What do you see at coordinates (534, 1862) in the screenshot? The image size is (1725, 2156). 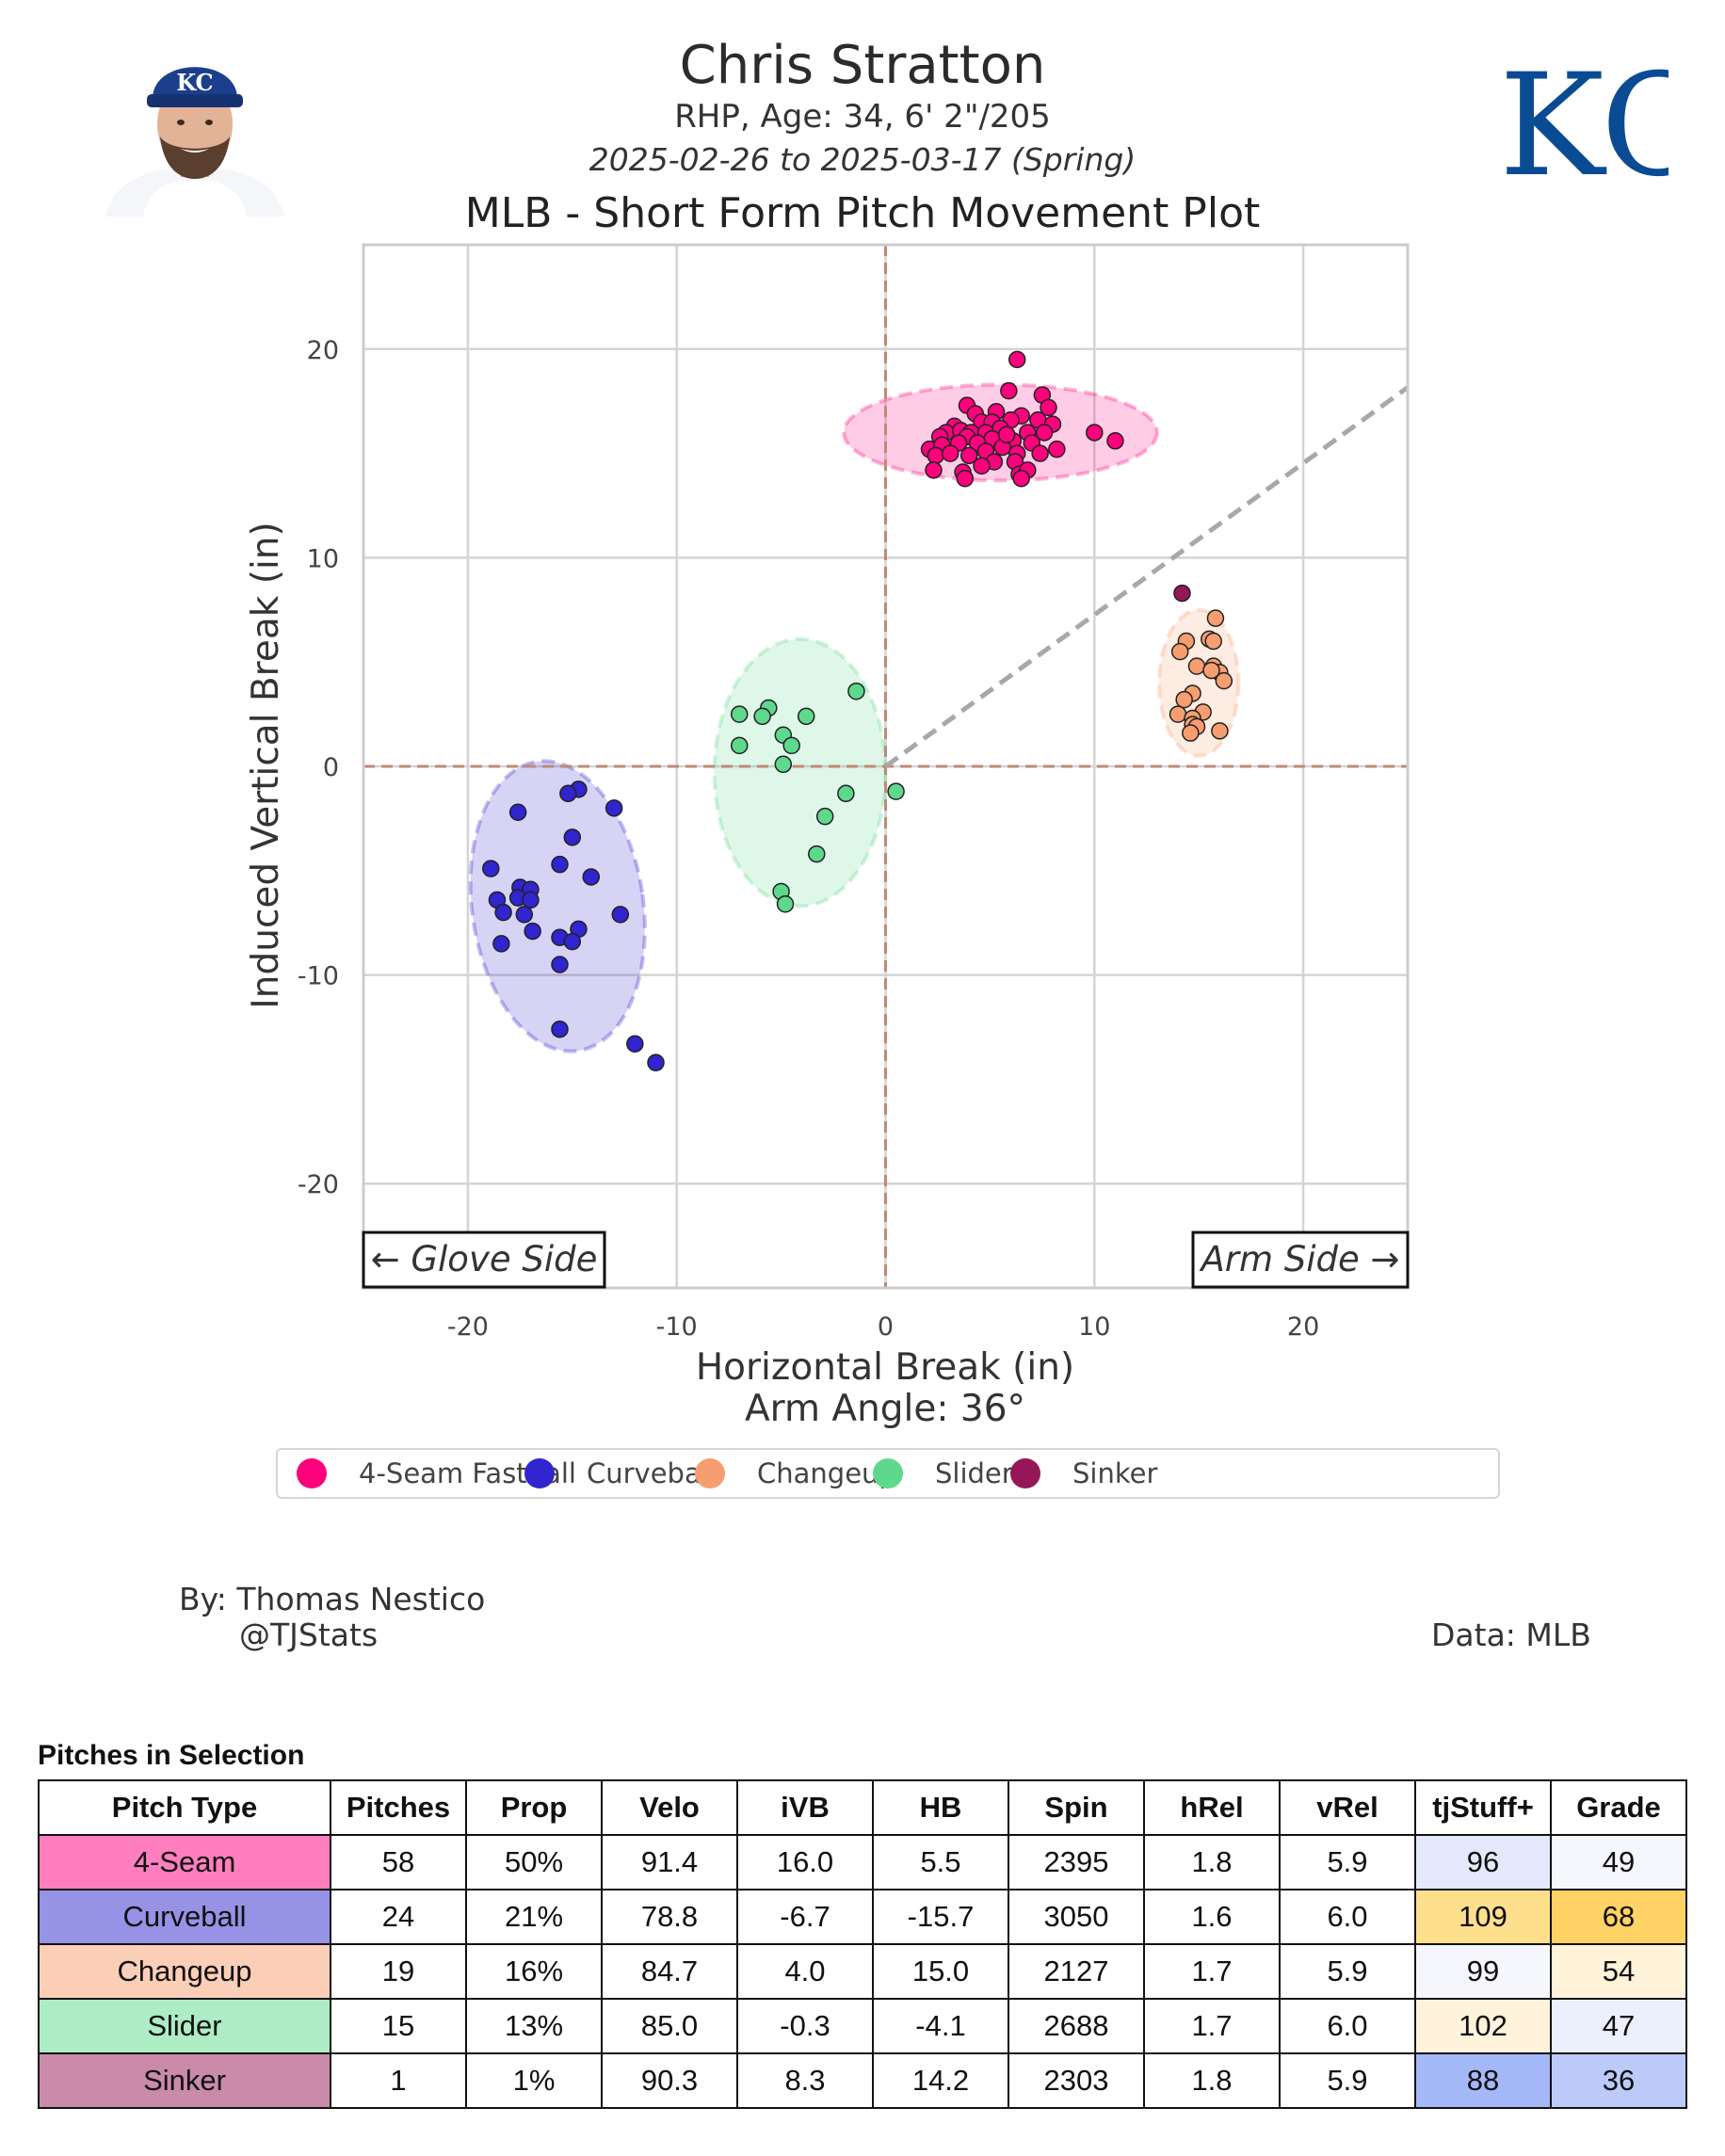 I see `cell-prop: 50%` at bounding box center [534, 1862].